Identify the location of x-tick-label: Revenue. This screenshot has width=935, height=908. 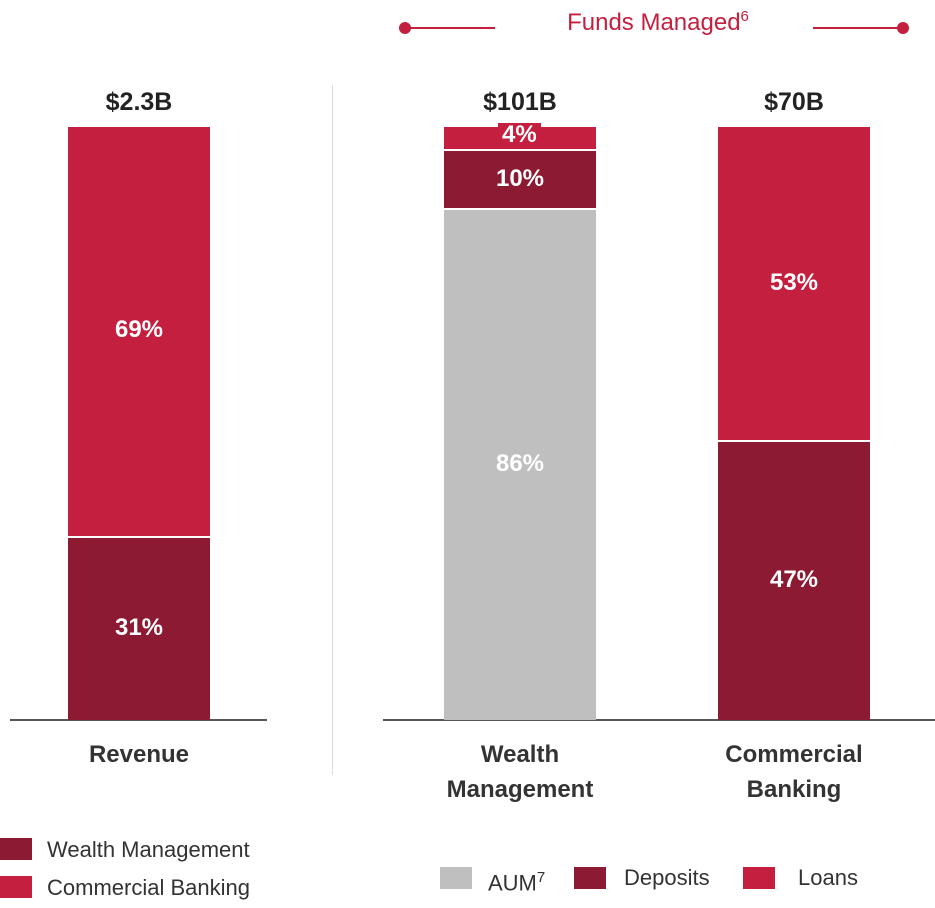
(139, 754).